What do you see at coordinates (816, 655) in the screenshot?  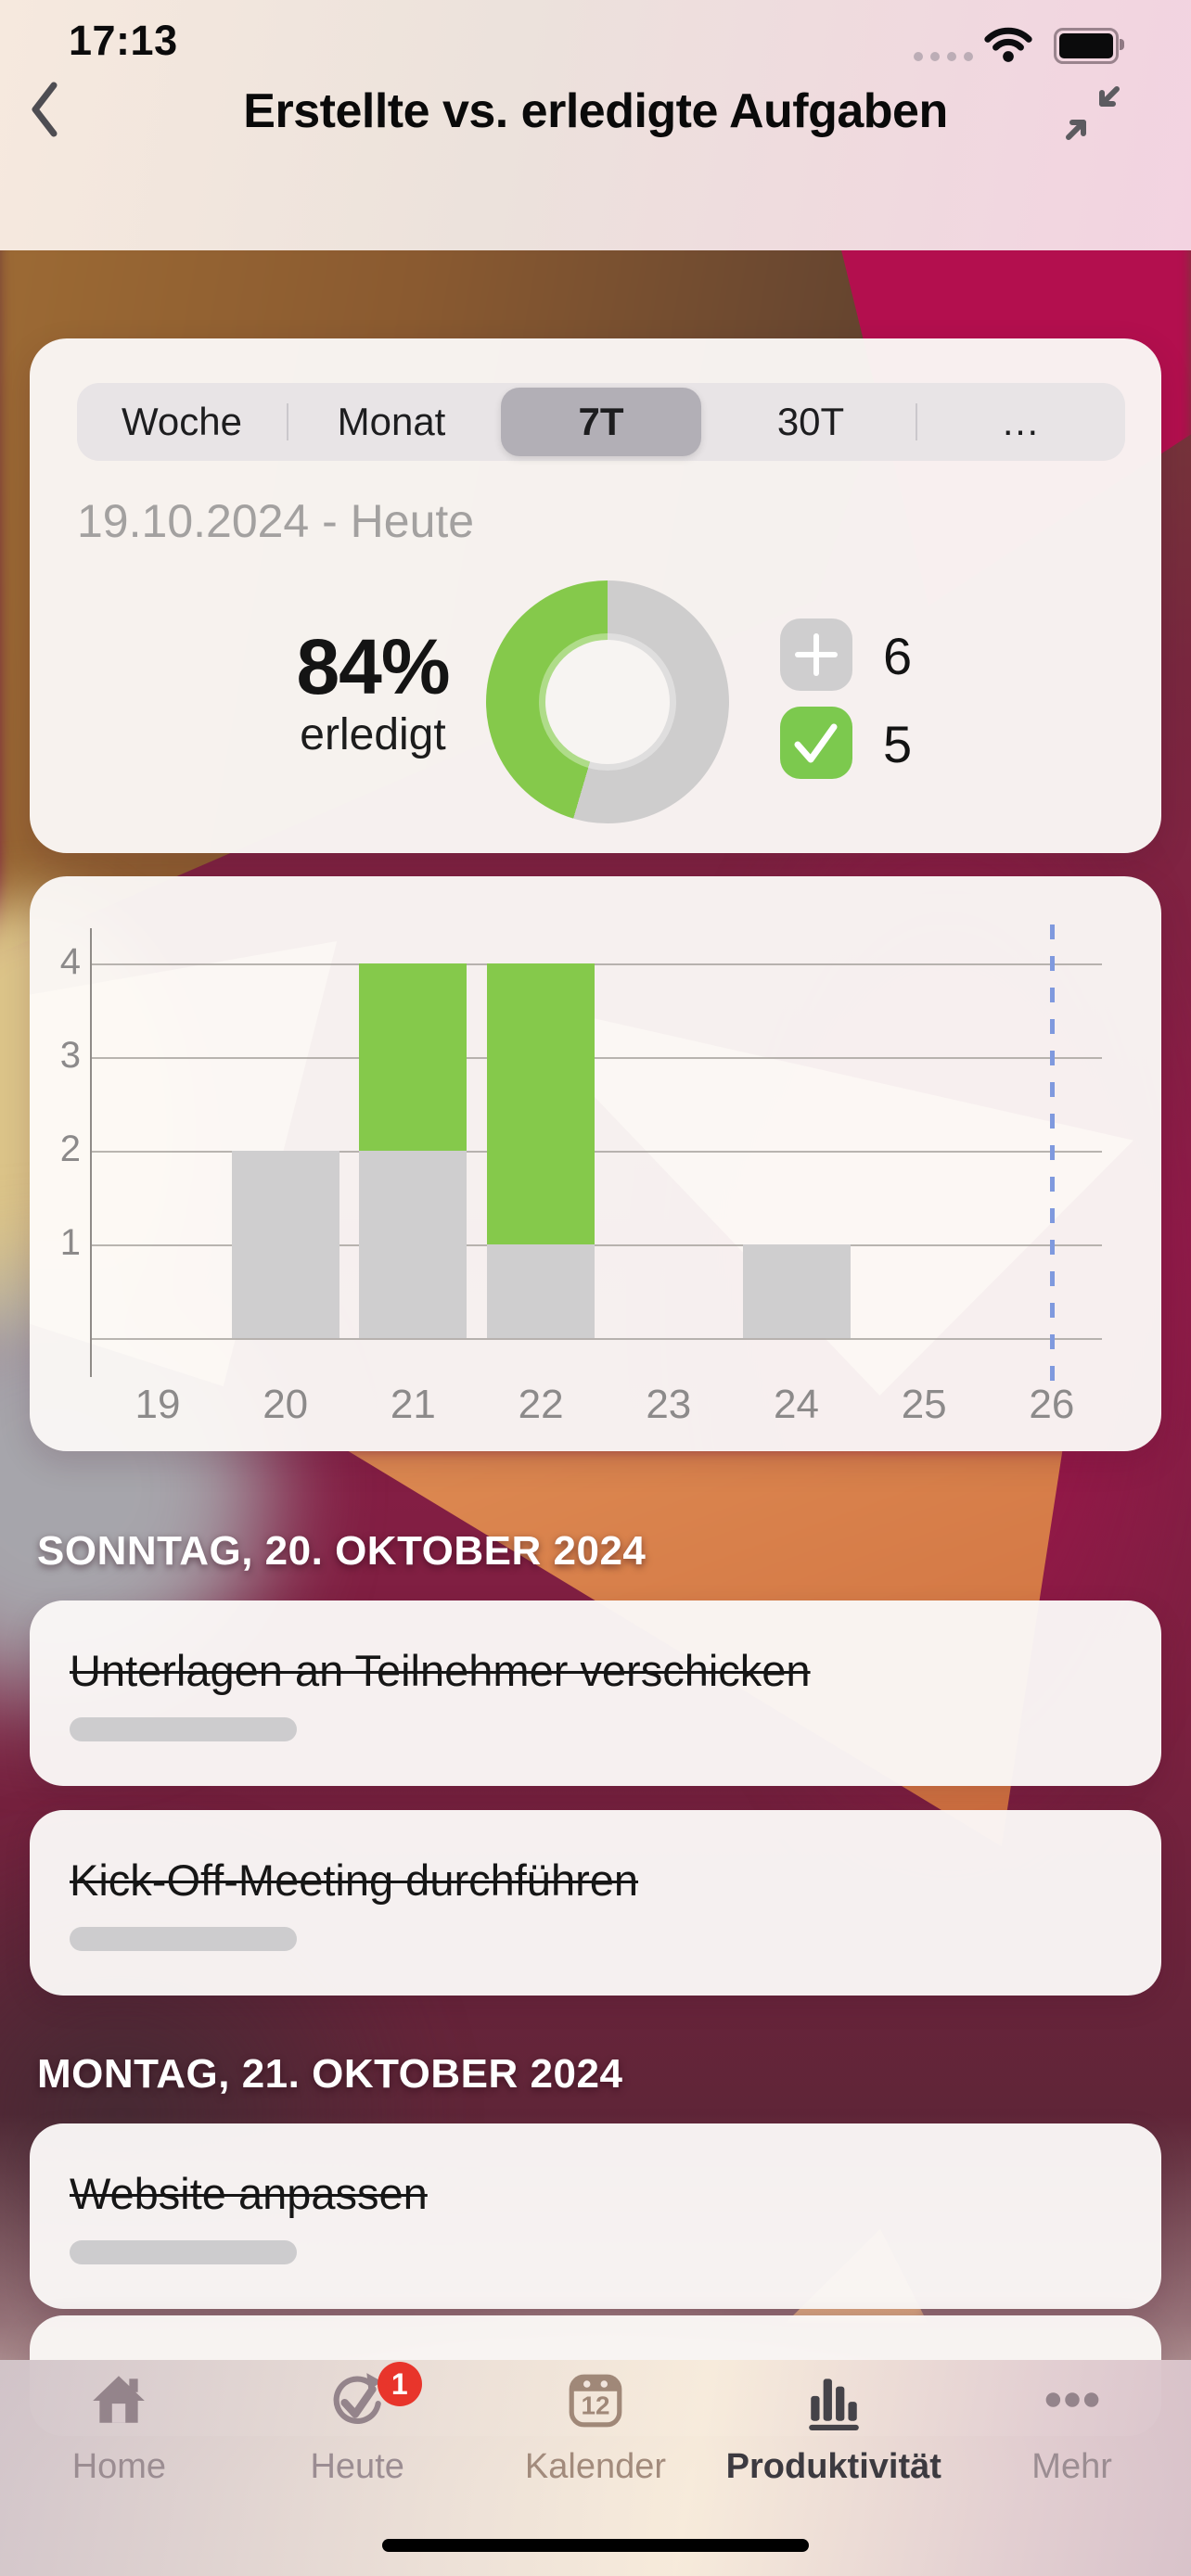 I see `plus-square-icon` at bounding box center [816, 655].